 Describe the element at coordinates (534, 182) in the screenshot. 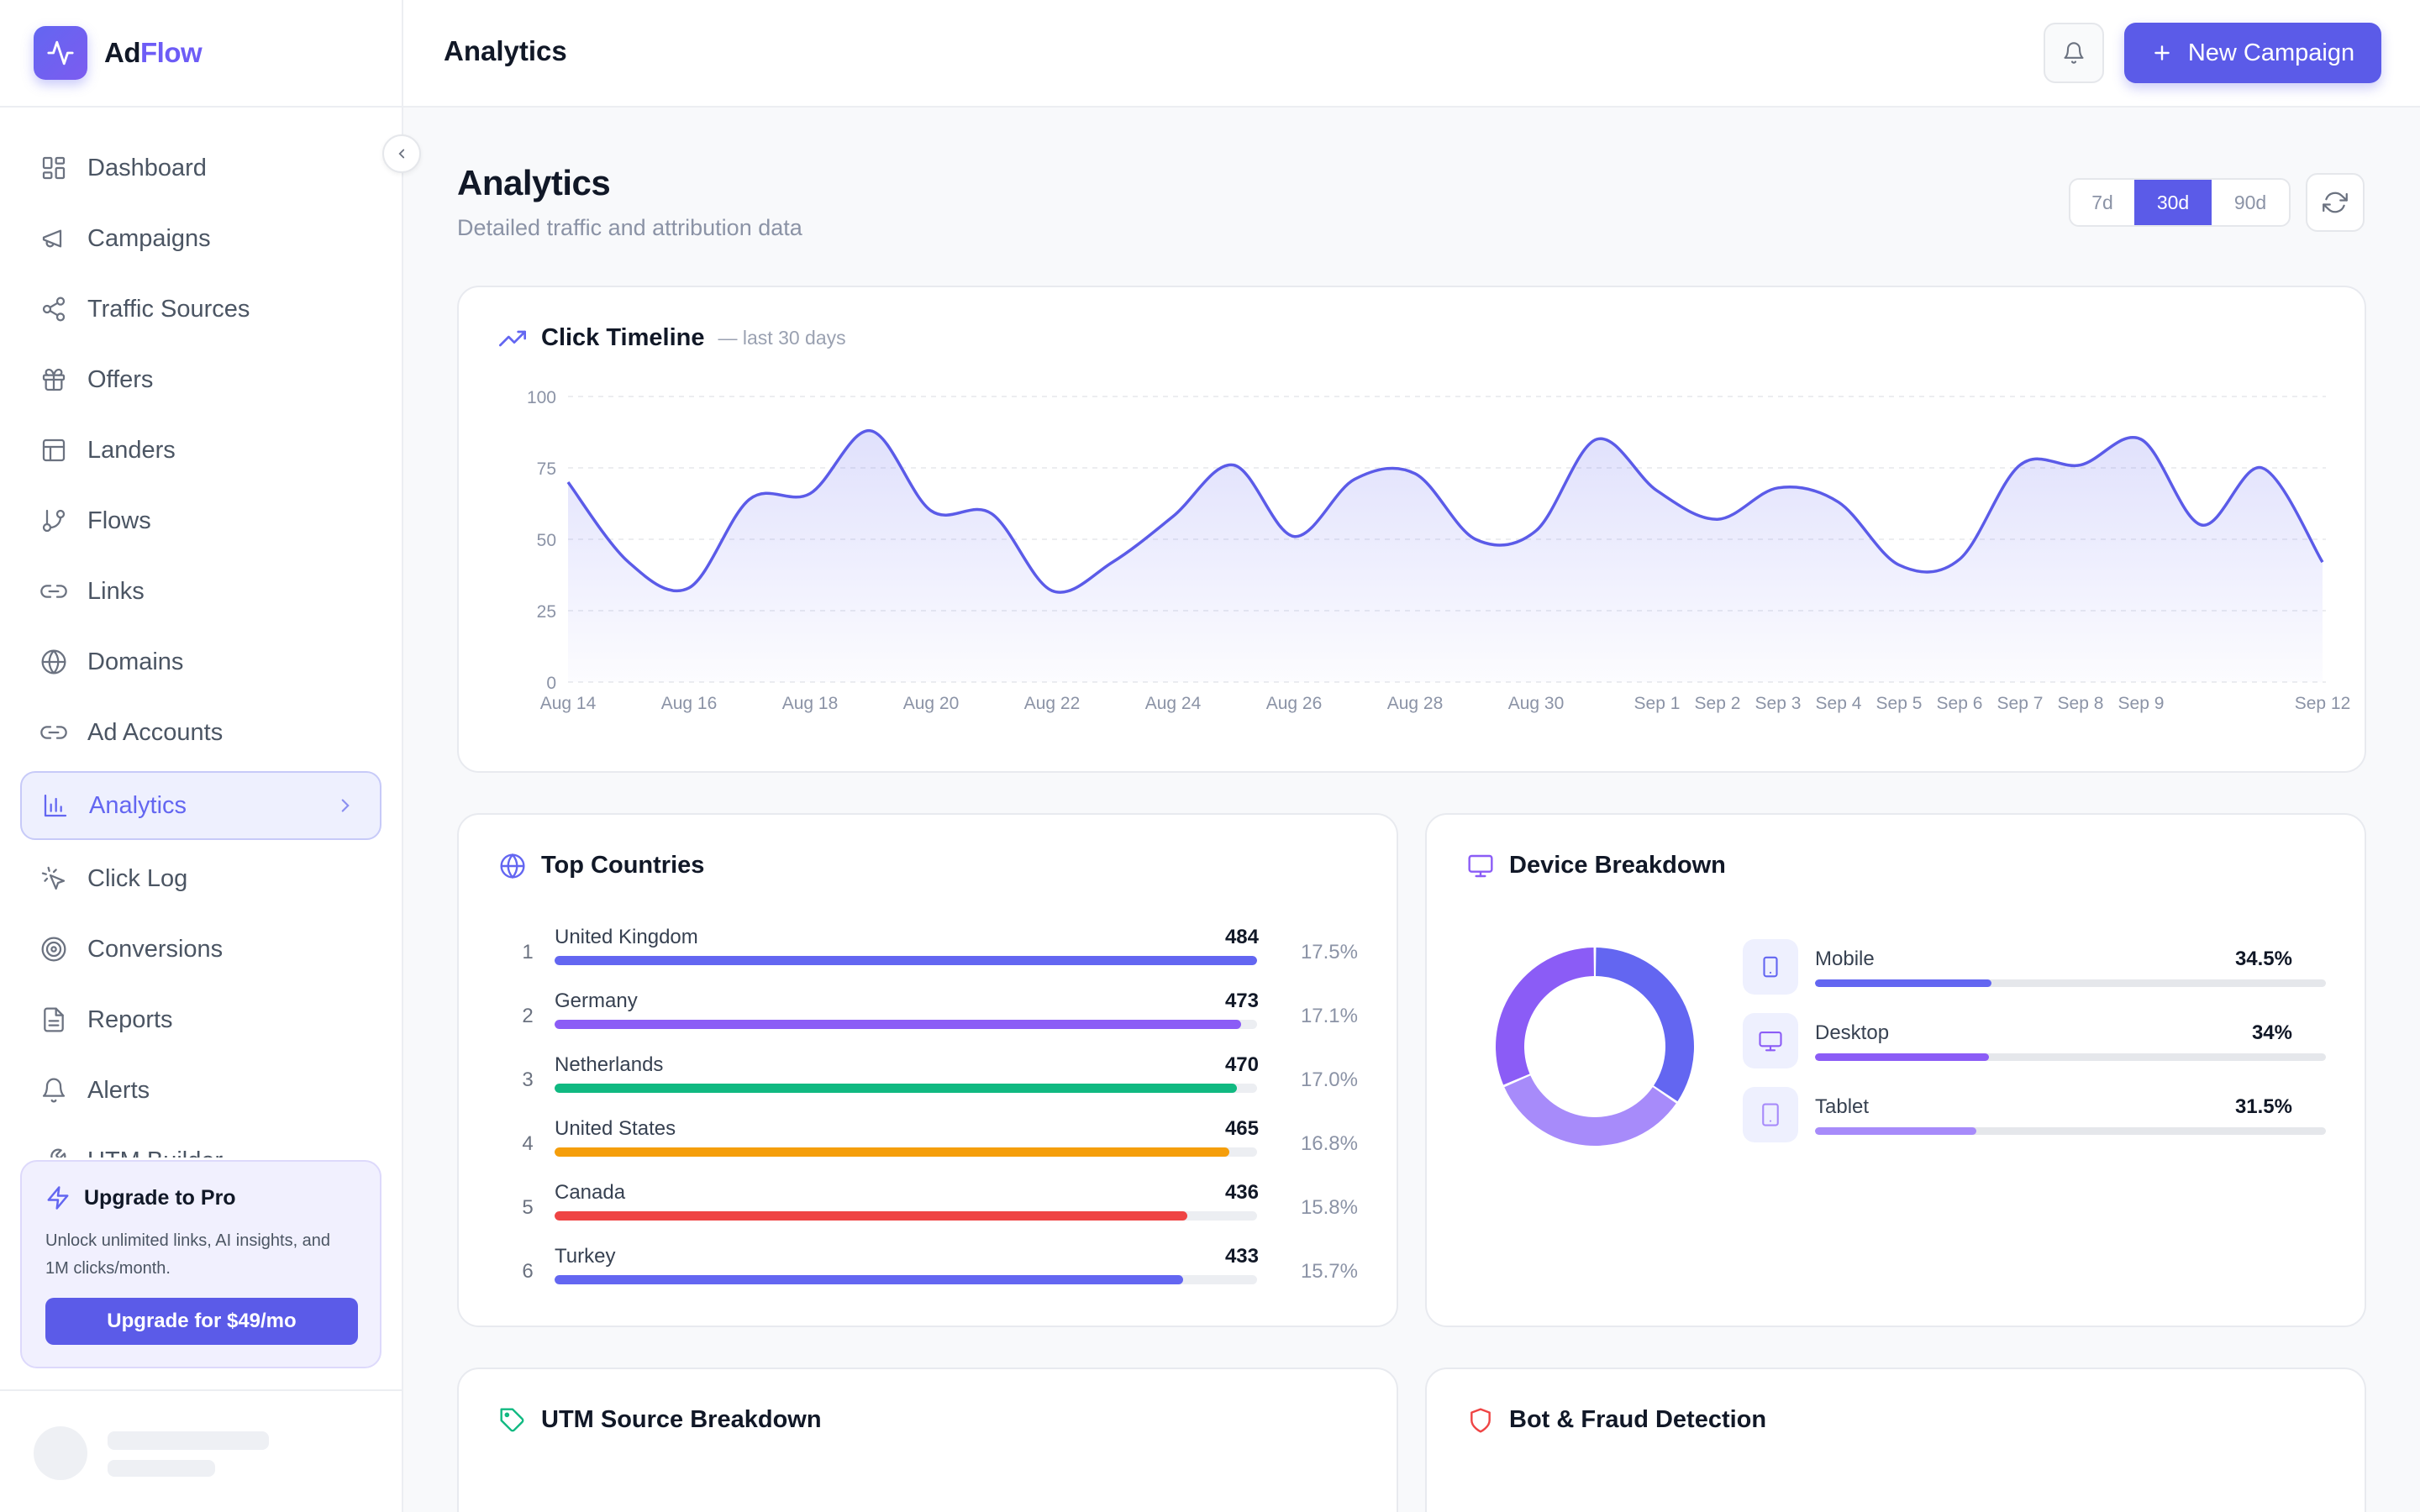

I see `page-title: Analytics` at that location.